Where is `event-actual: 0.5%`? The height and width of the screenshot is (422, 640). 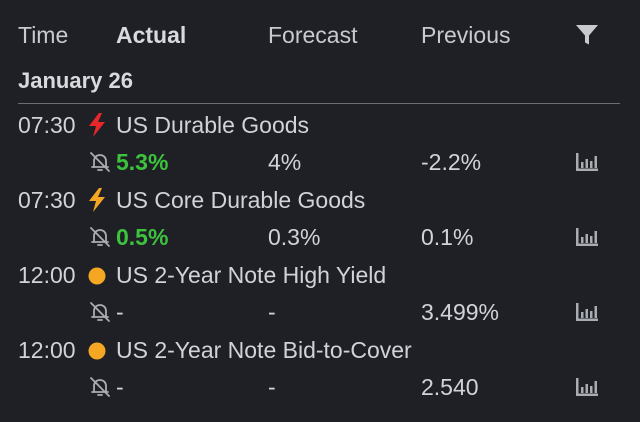
event-actual: 0.5% is located at coordinates (142, 237).